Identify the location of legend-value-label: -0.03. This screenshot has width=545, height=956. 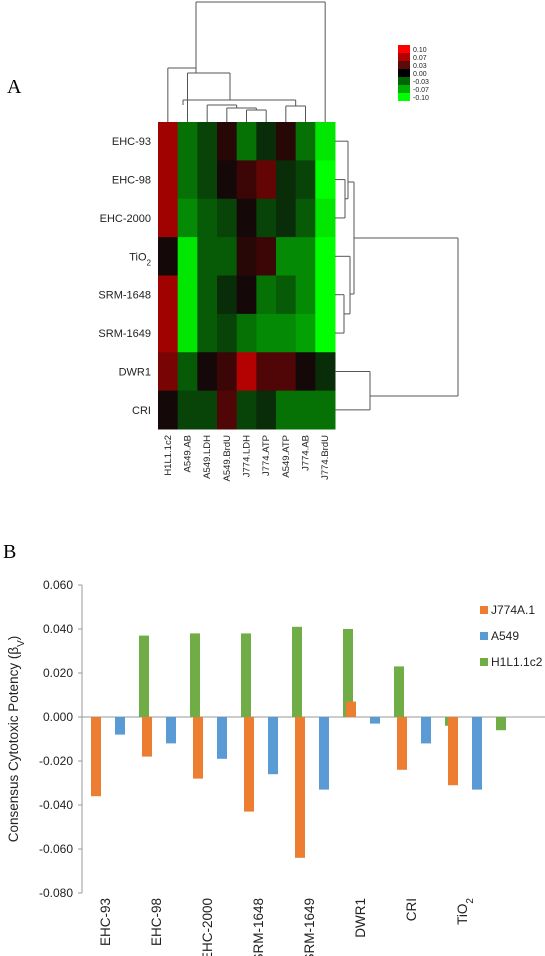
(421, 82).